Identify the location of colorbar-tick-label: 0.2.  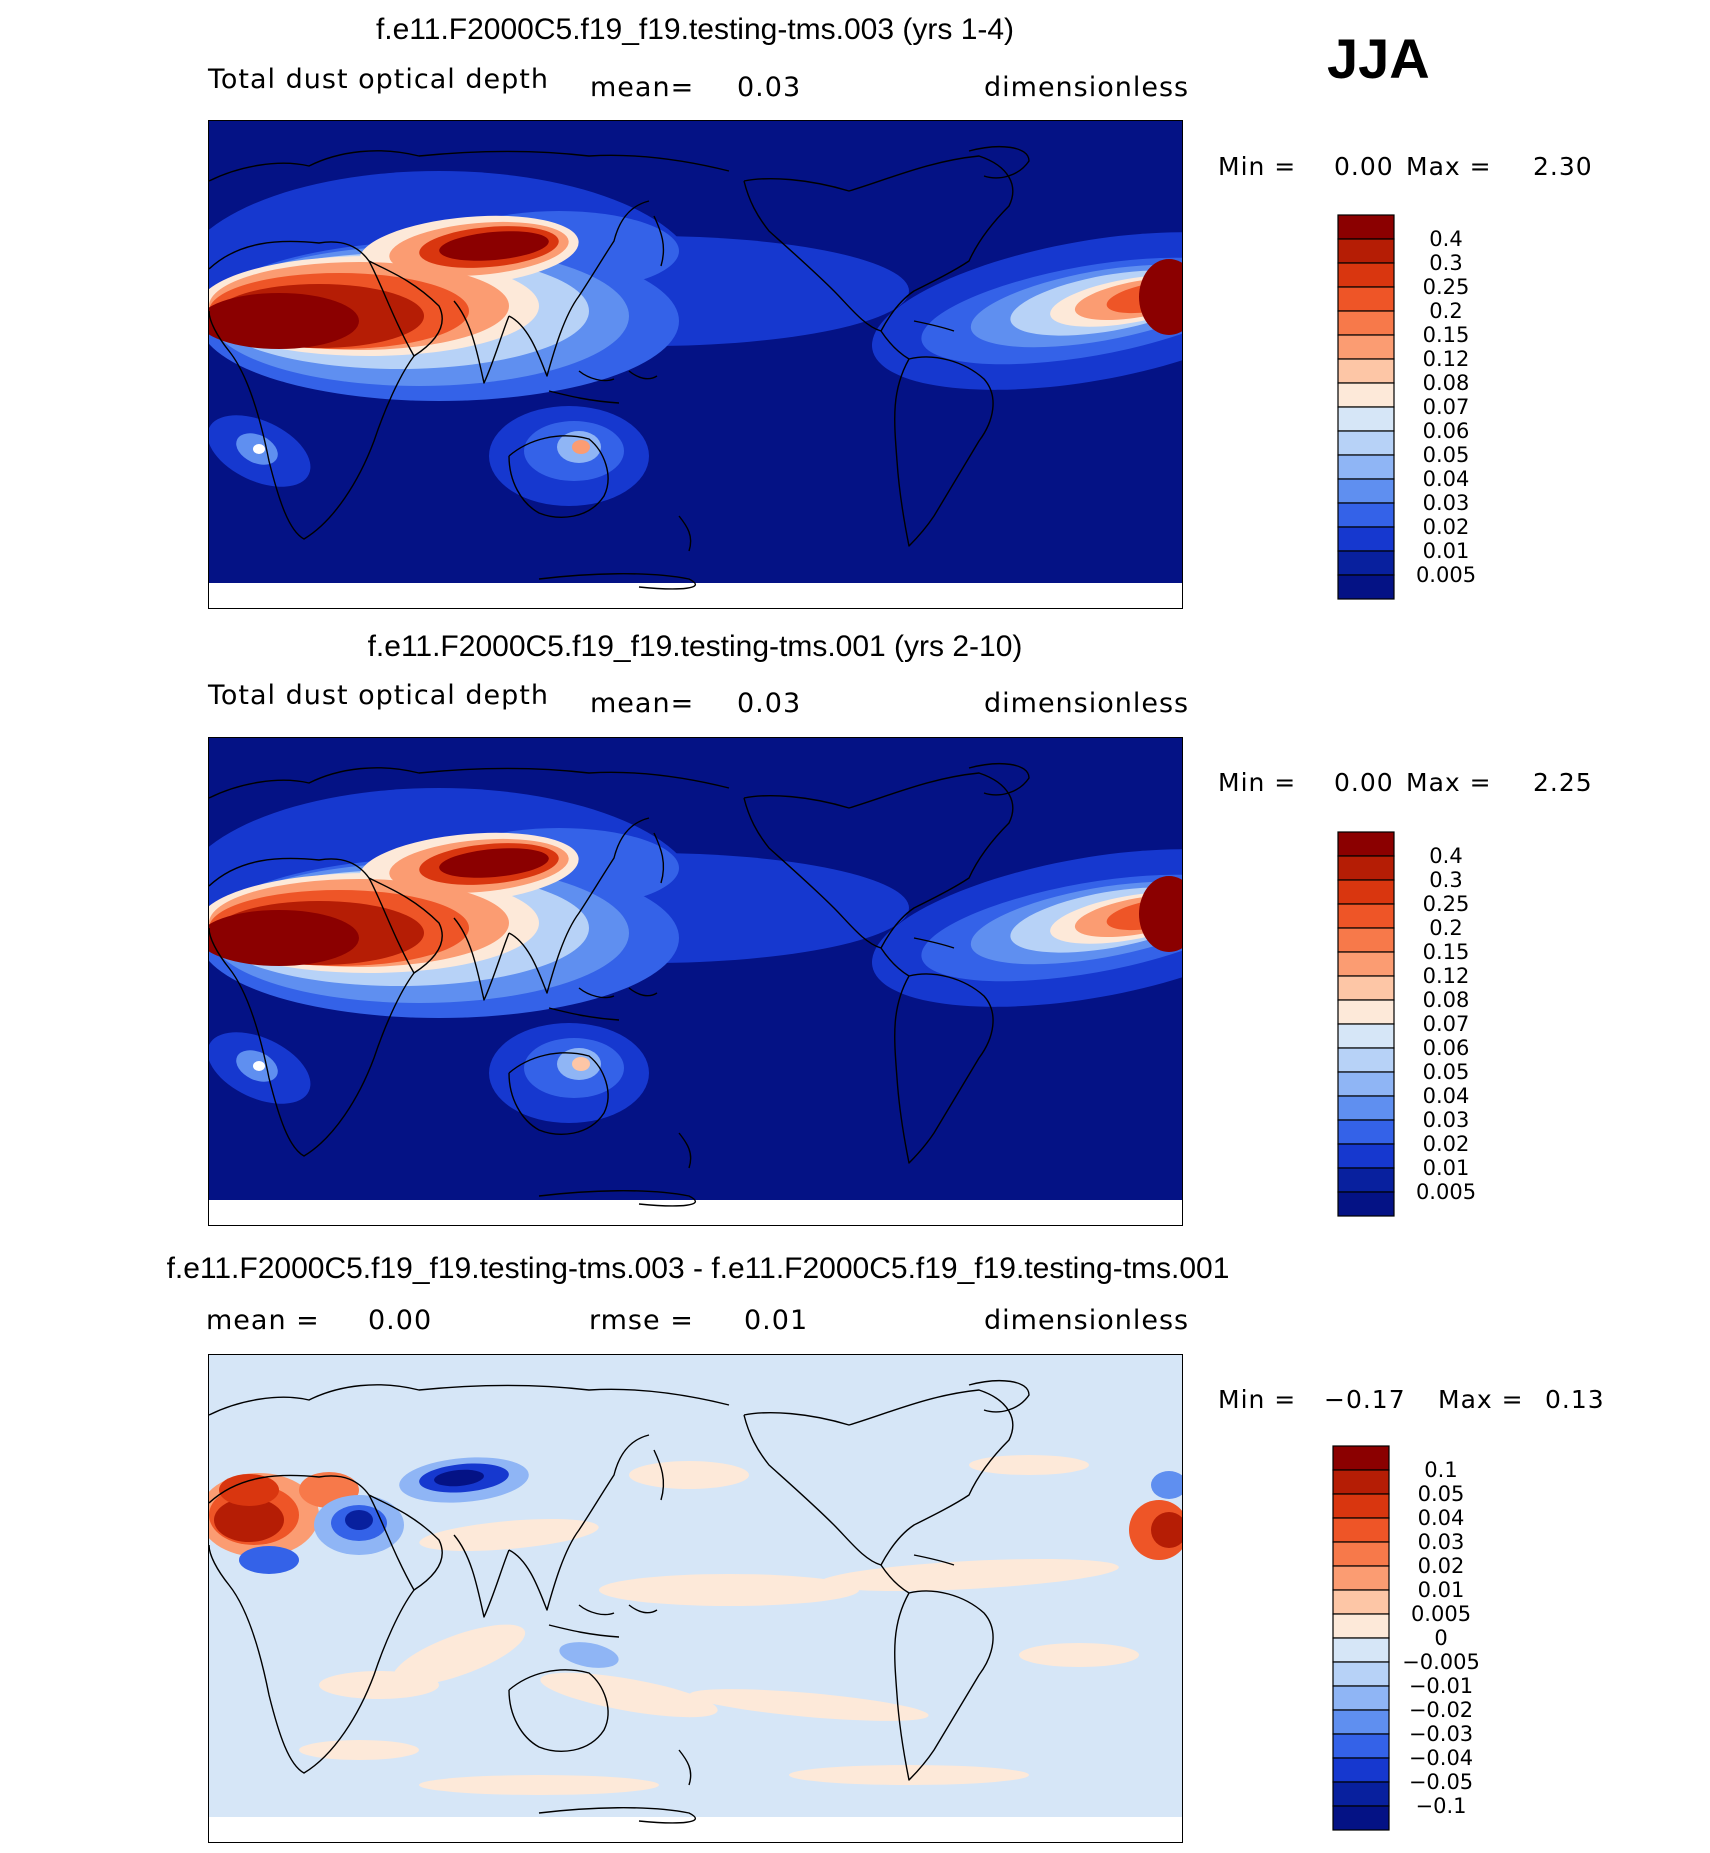
(1445, 928).